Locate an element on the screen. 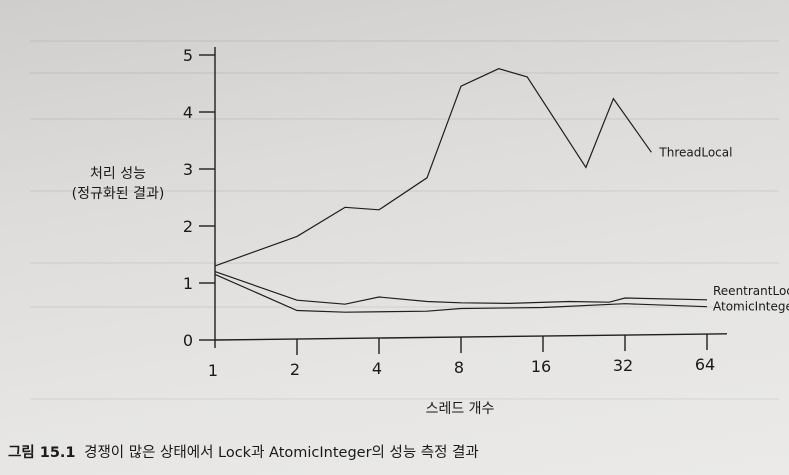 This screenshot has width=789, height=475. x-tick-label: 8 is located at coordinates (459, 367).